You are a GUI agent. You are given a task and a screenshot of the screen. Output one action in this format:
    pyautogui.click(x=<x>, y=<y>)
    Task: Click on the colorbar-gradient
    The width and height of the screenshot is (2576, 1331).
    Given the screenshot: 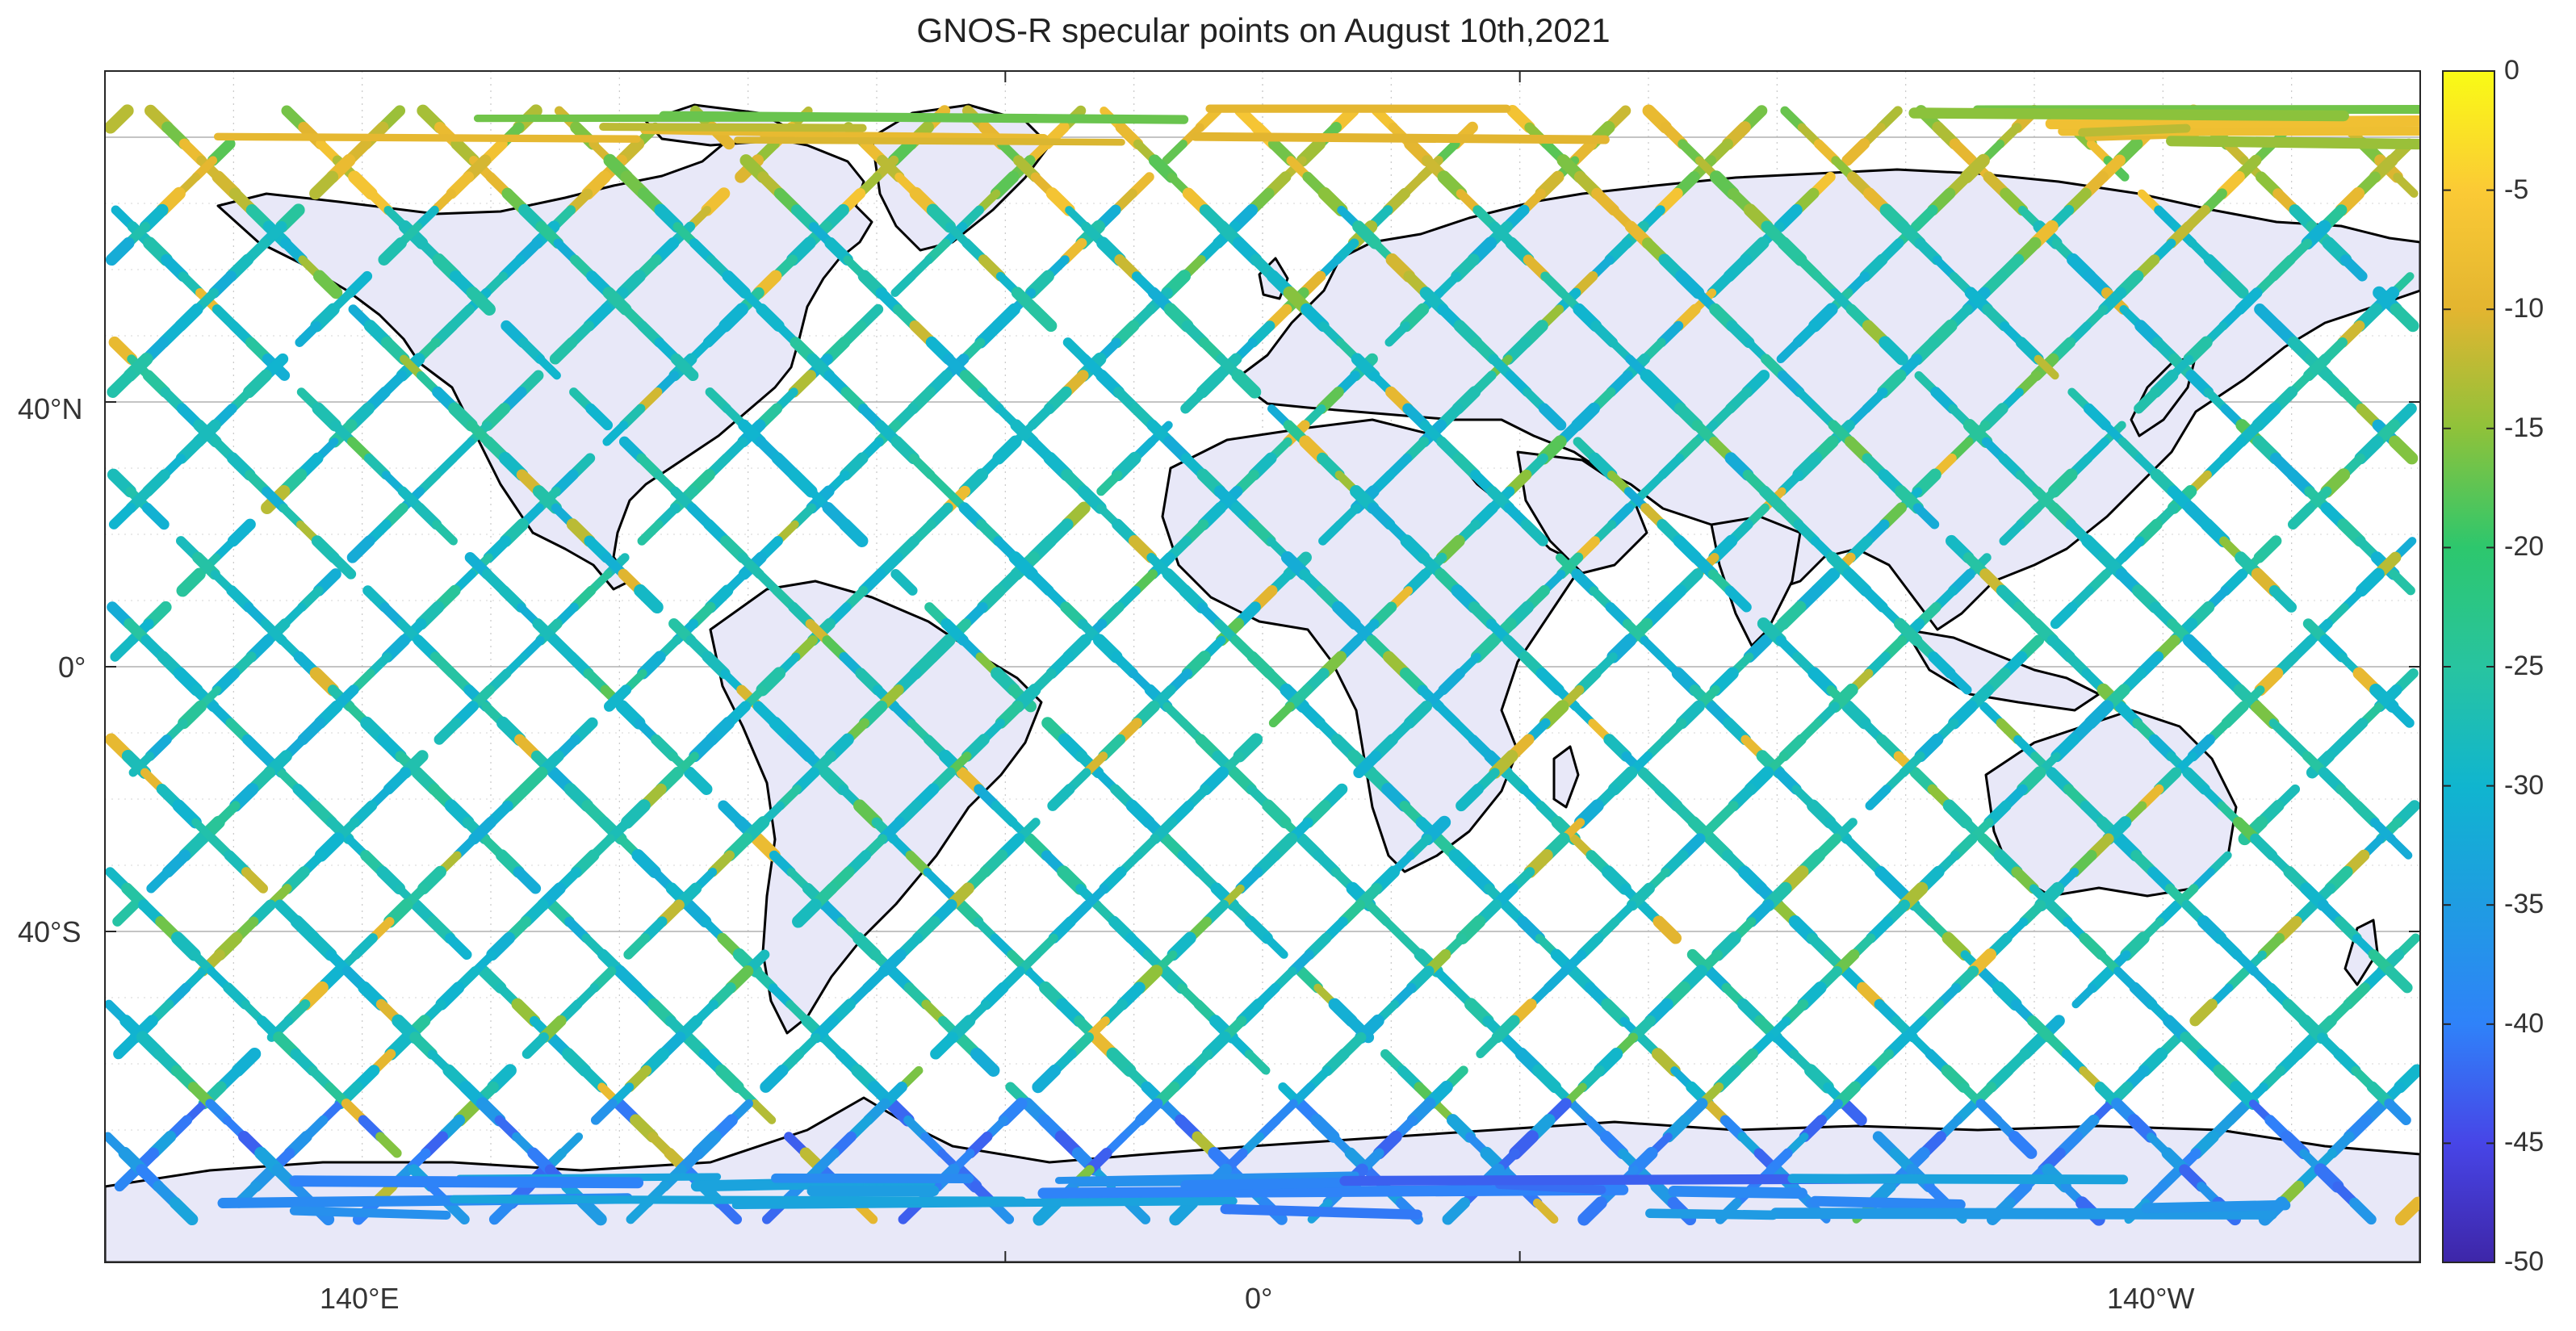 What is the action you would take?
    pyautogui.click(x=2468, y=666)
    